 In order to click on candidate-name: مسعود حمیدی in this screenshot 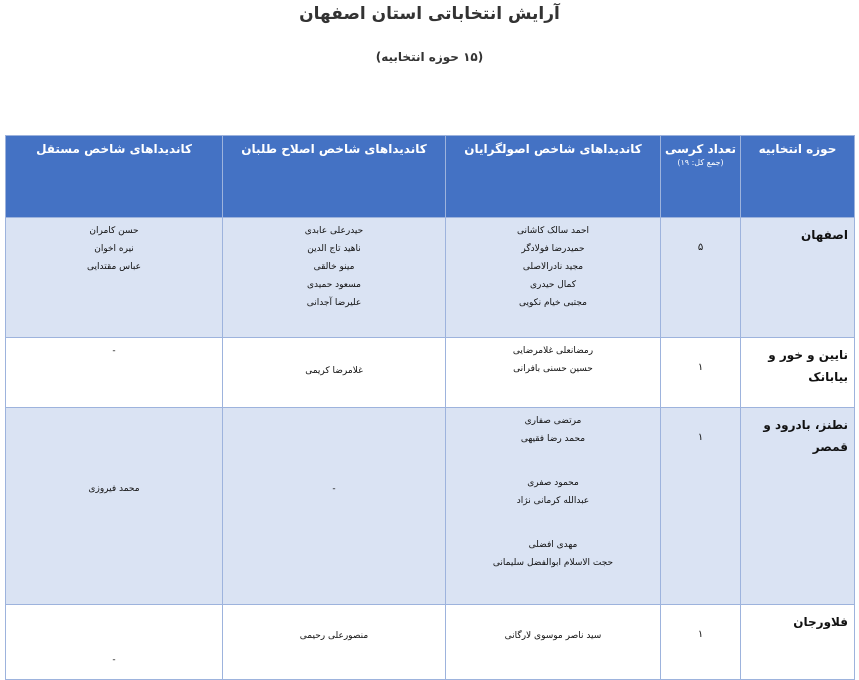, I will do `click(334, 285)`.